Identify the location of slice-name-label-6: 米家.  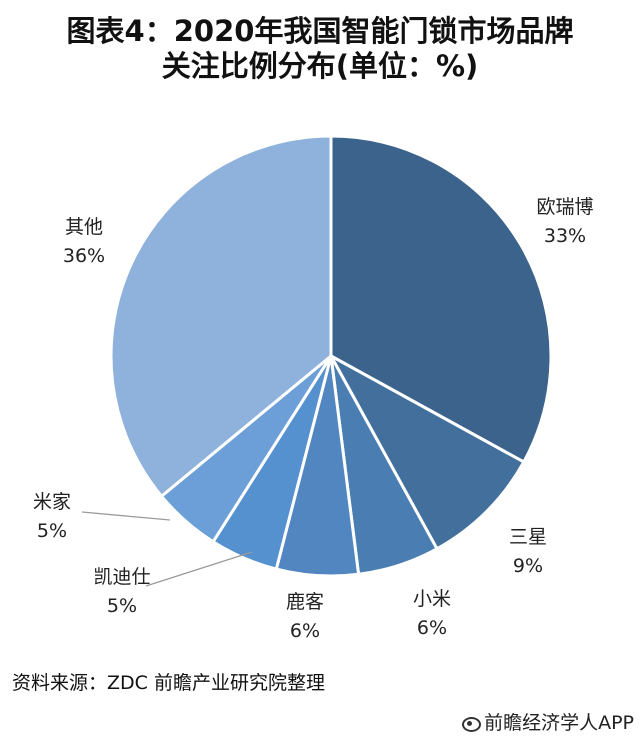
(52, 502).